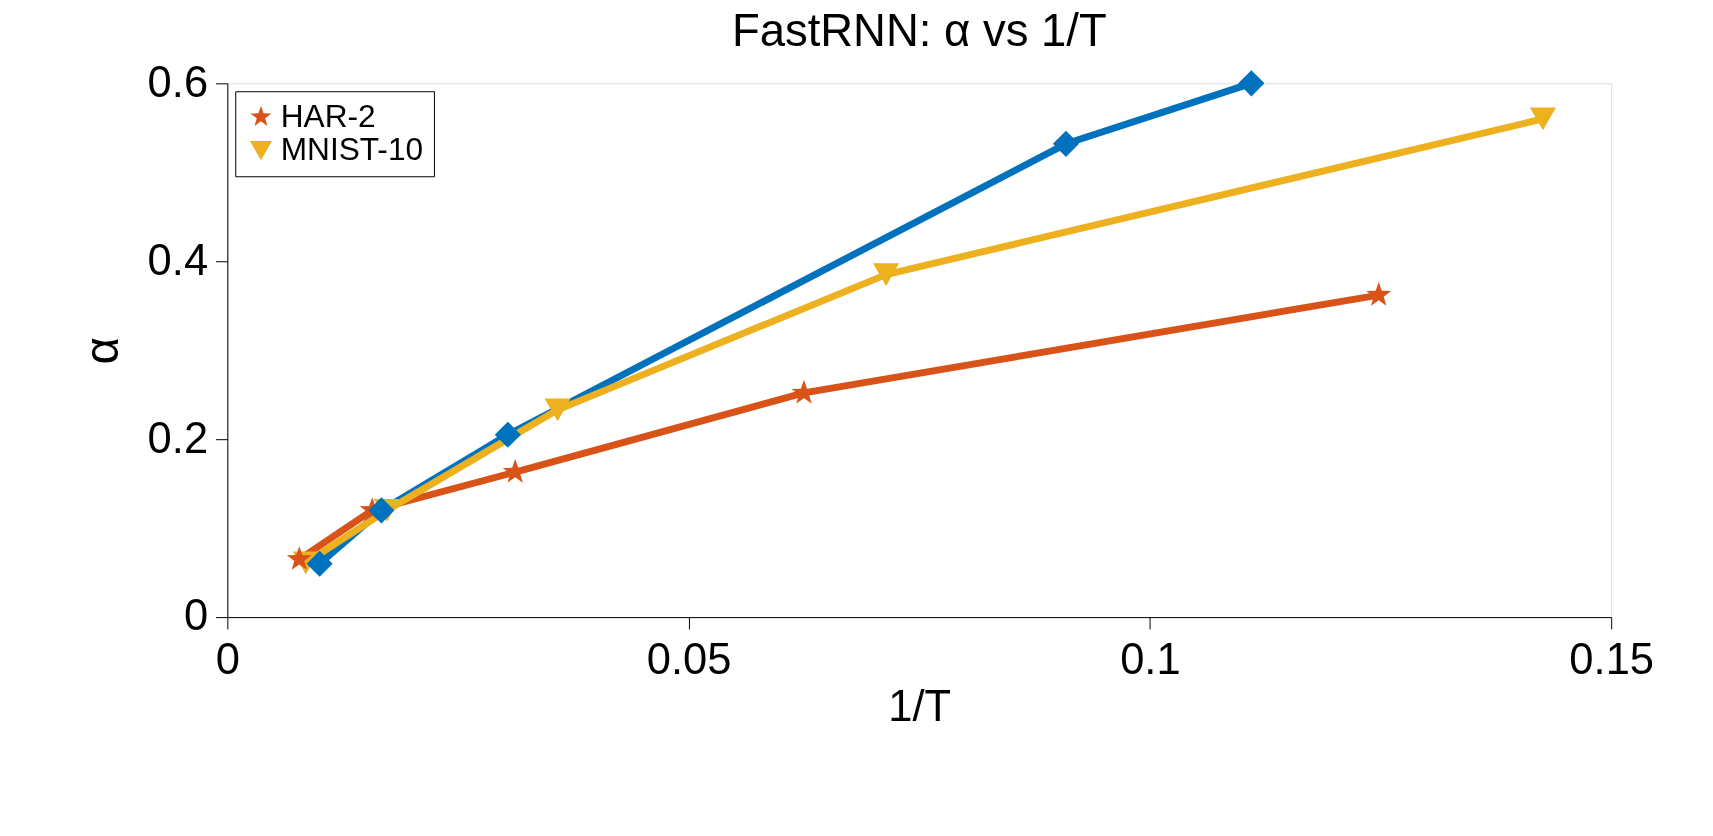 The height and width of the screenshot is (836, 1713). What do you see at coordinates (227, 658) in the screenshot?
I see `x-tick-label: 0` at bounding box center [227, 658].